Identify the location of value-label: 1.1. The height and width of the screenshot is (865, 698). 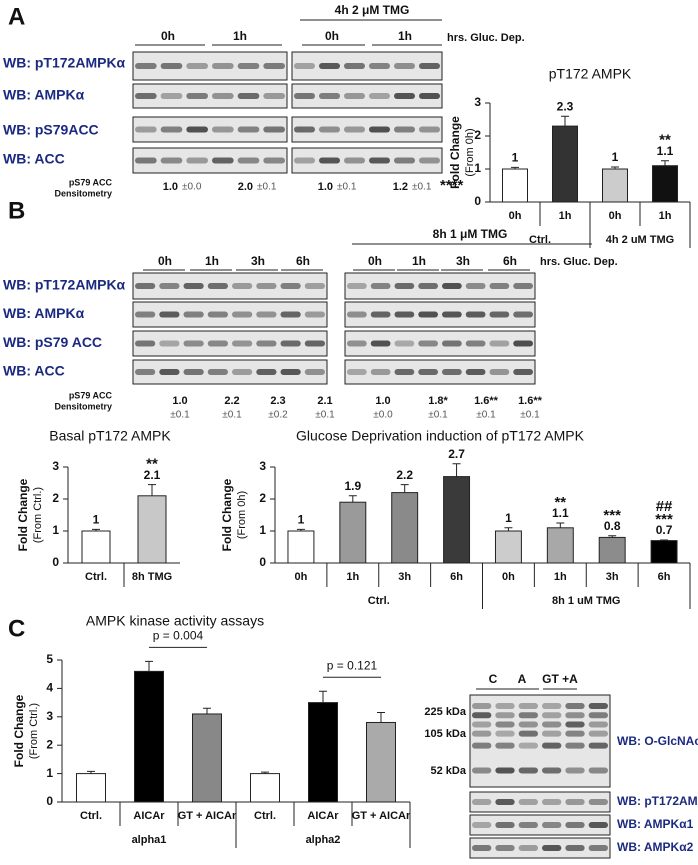
(560, 513).